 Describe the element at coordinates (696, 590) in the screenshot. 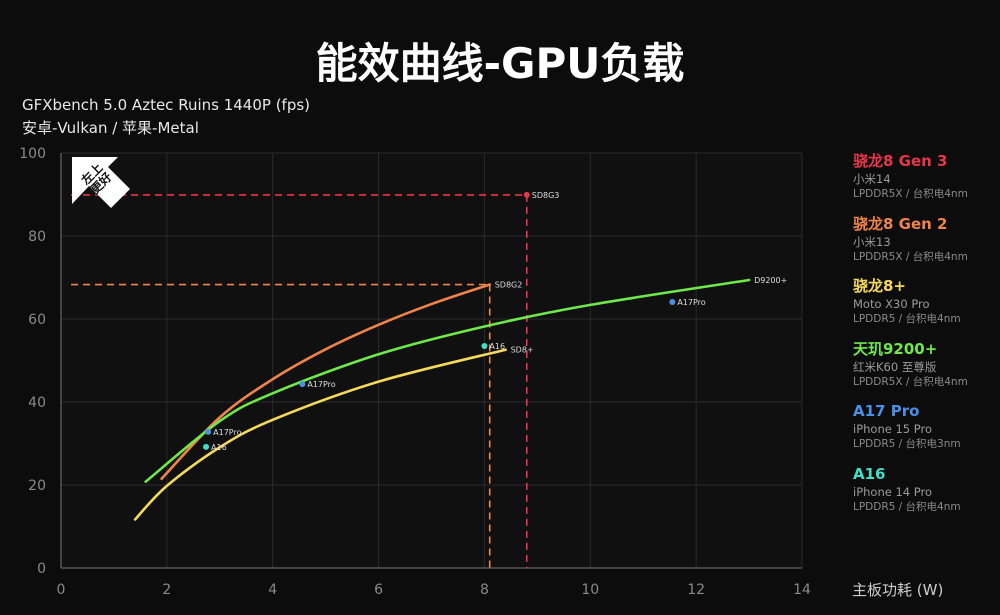

I see `x-tick-label: 12` at that location.